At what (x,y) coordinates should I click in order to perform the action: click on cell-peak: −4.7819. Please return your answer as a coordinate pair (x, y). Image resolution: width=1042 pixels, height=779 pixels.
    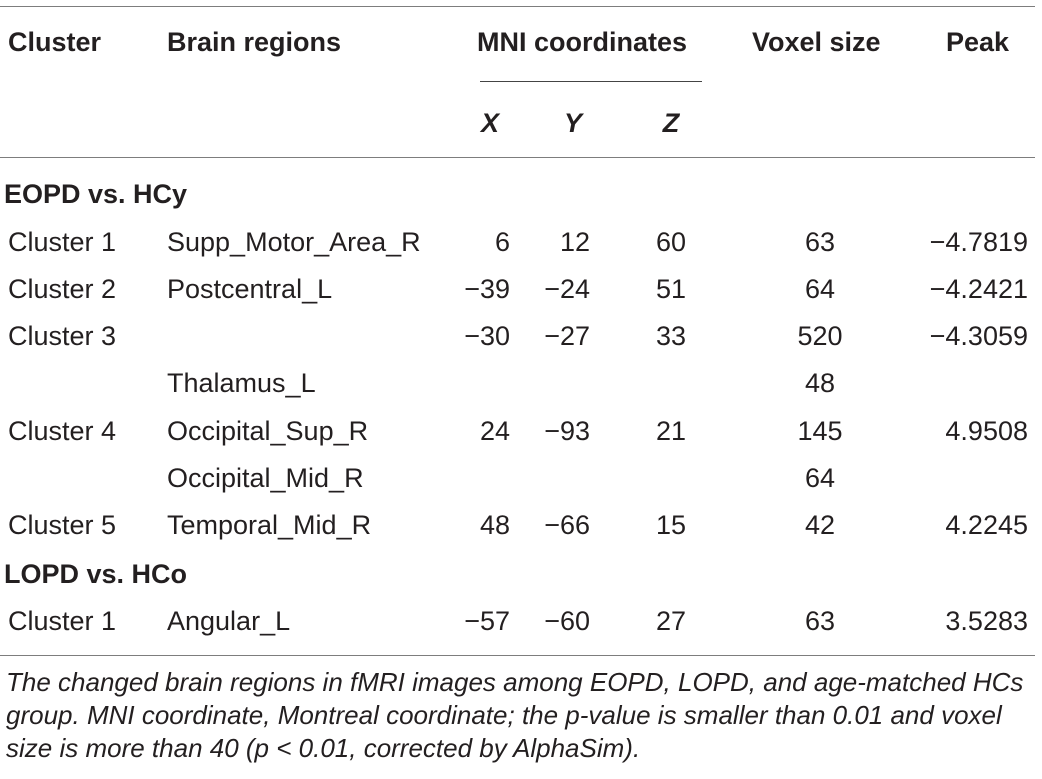
    Looking at the image, I should click on (978, 242).